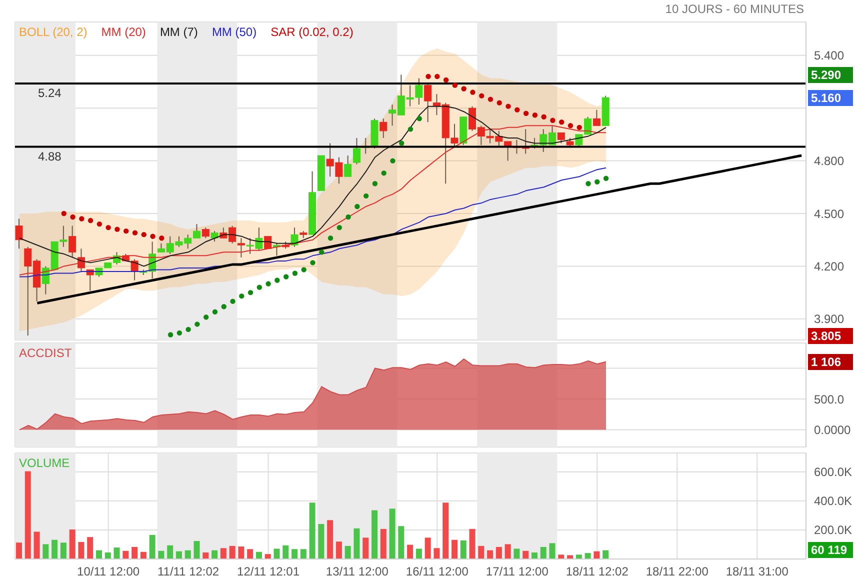  Describe the element at coordinates (757, 571) in the screenshot. I see `x-tick-label: 18/11 31:00` at that location.